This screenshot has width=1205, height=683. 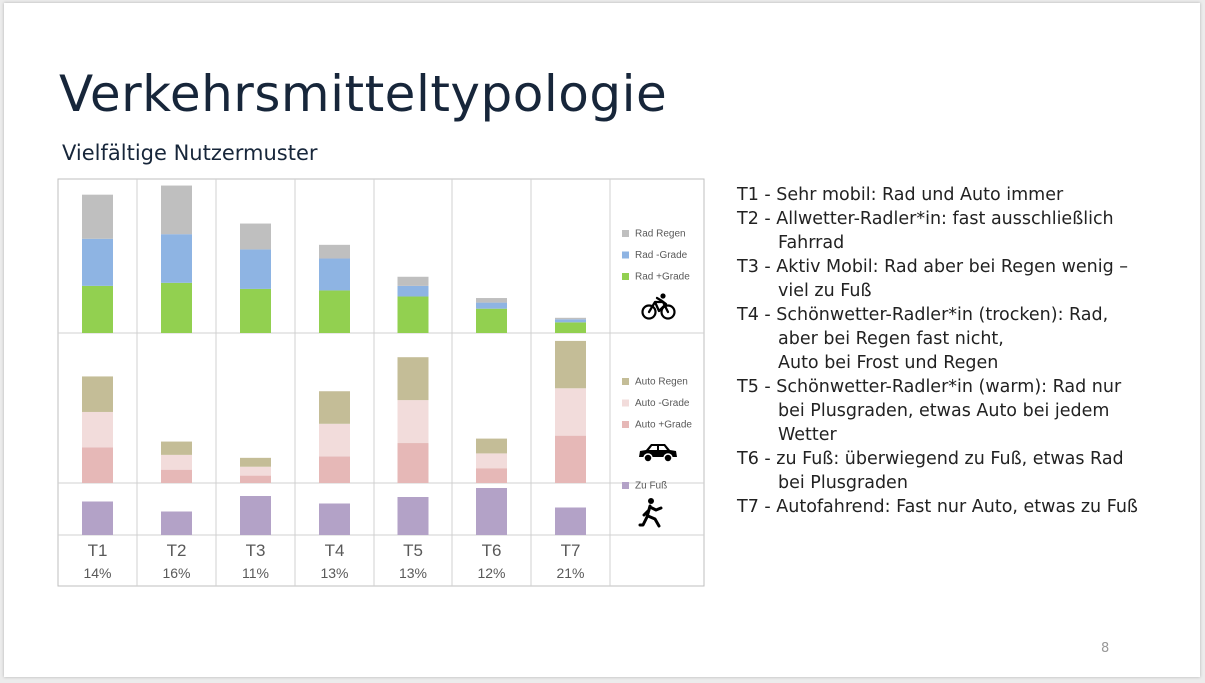 I want to click on chart-labels: T1 14% T2 16% T3 11% T4 13% T5 13% T6 12% T7 21%, so click(x=333, y=561).